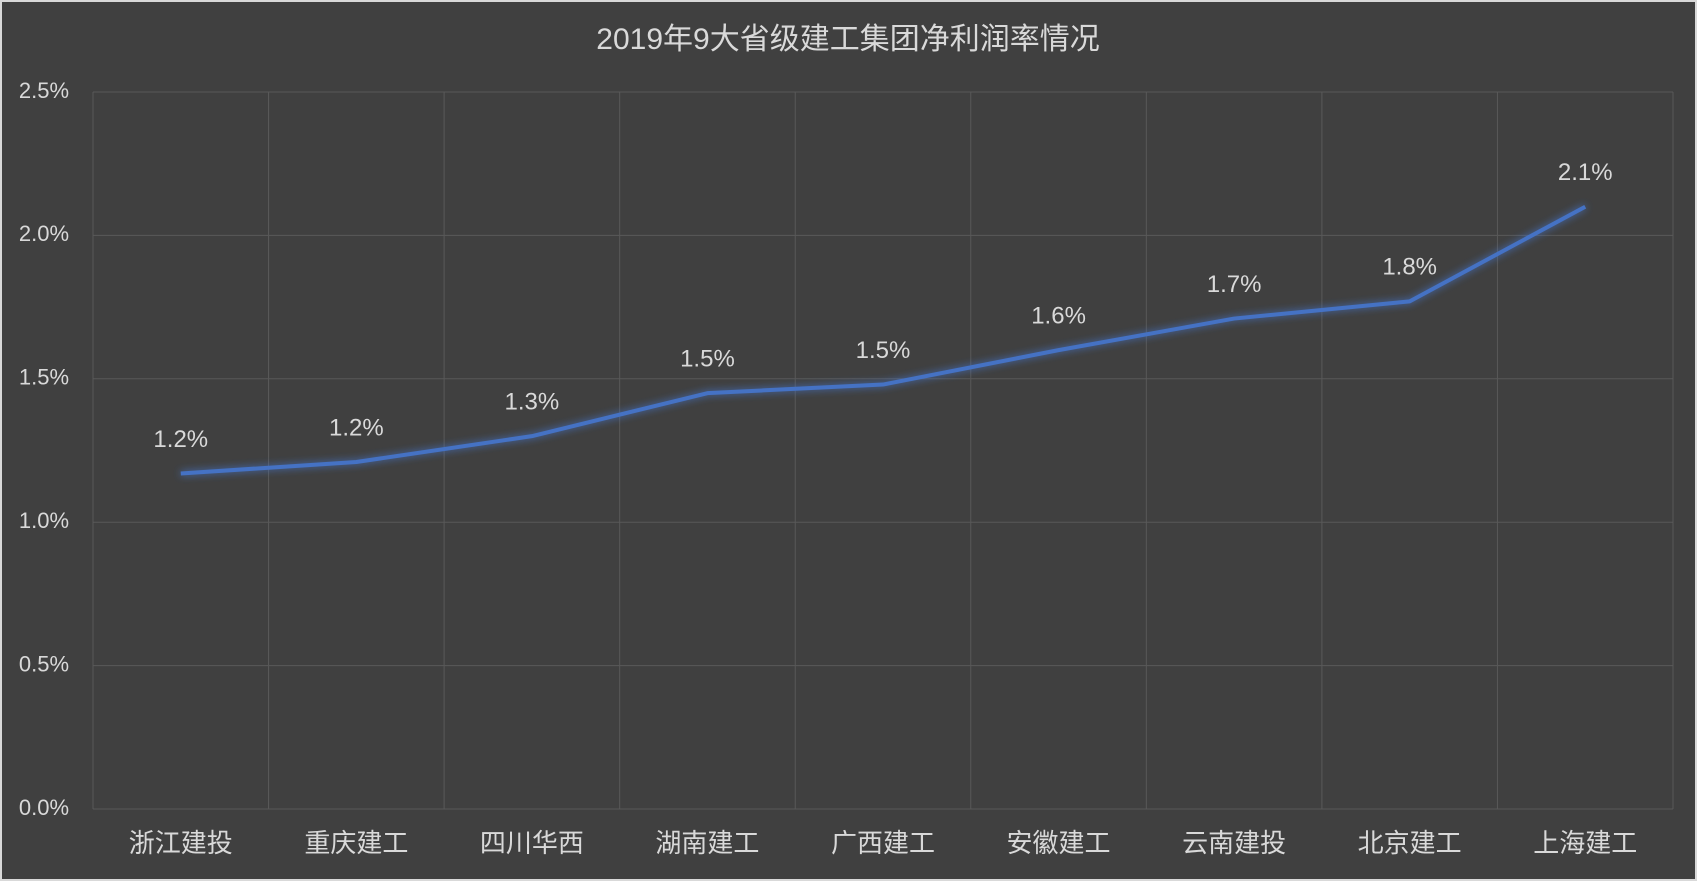 Image resolution: width=1697 pixels, height=881 pixels. Describe the element at coordinates (532, 402) in the screenshot. I see `data-label: 1.3%` at that location.